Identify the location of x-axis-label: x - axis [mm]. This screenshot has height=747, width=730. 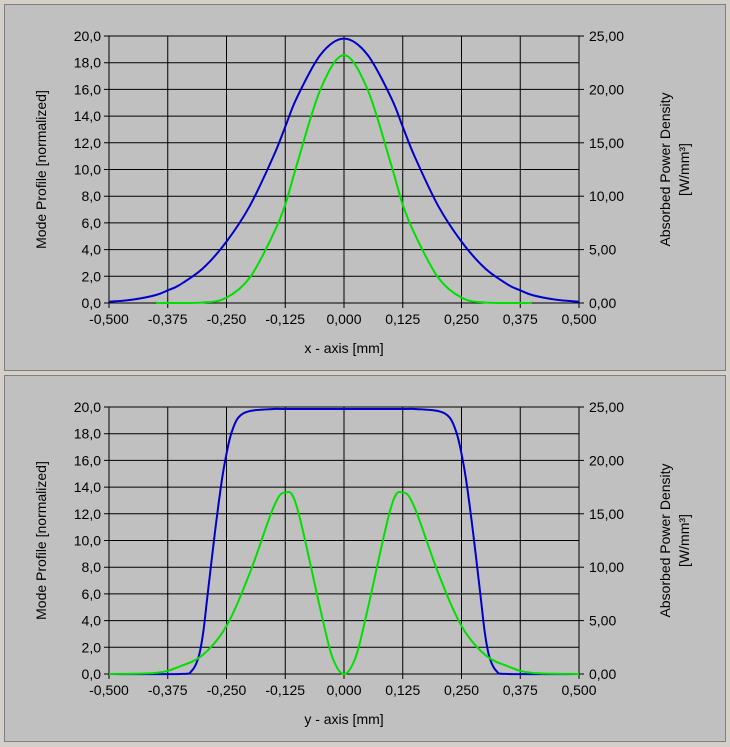
(343, 348).